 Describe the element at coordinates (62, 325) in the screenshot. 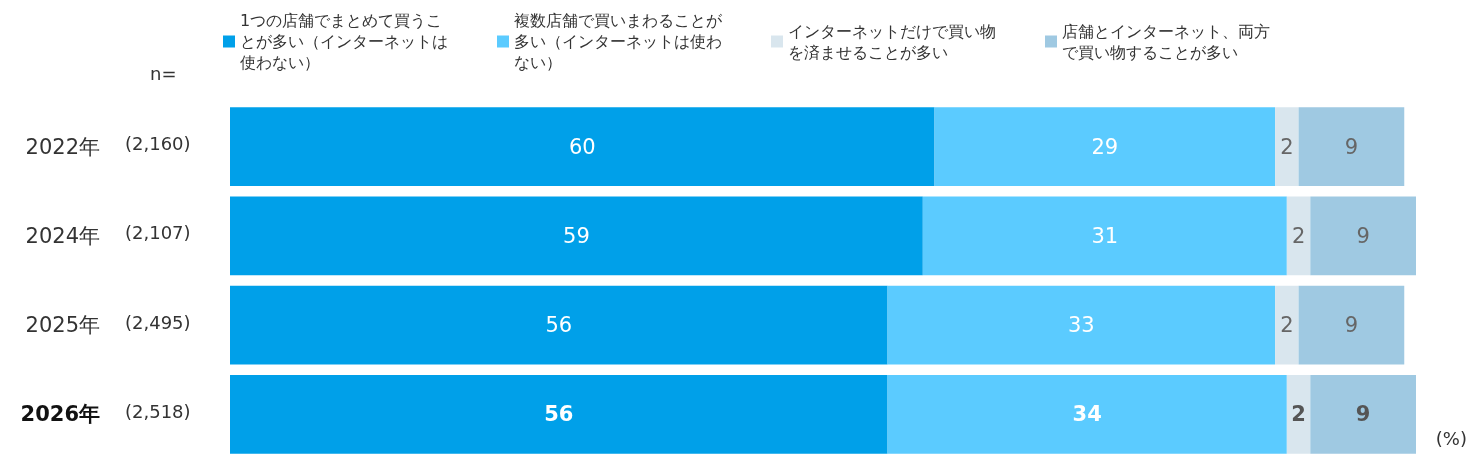

I see `y-tick-label: 2025年` at that location.